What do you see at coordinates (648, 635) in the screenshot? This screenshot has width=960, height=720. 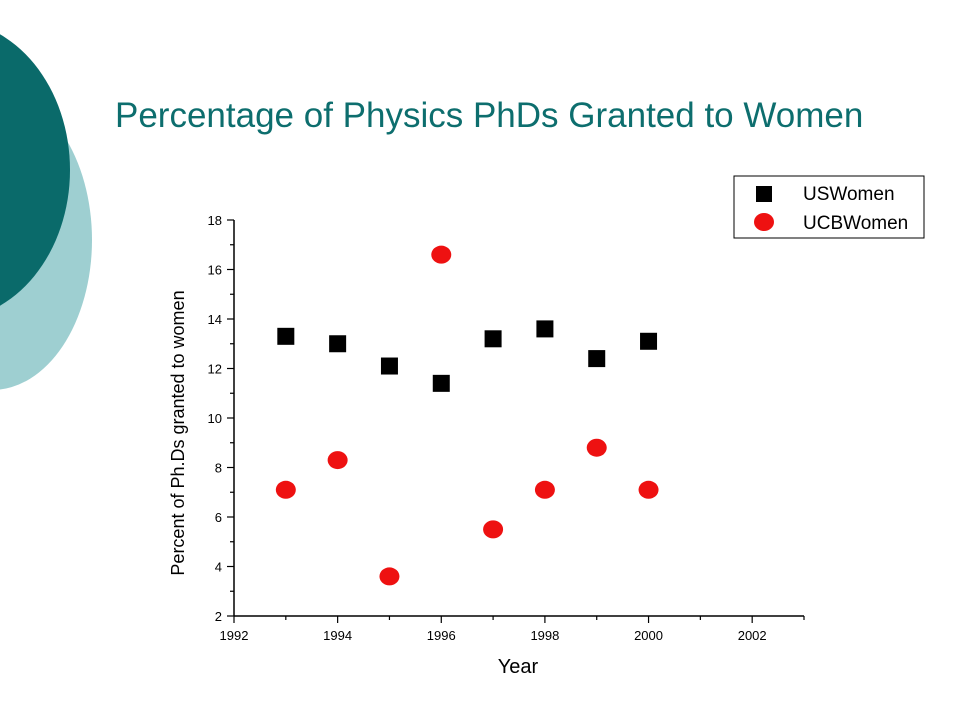 I see `x-tick-label: 2000` at bounding box center [648, 635].